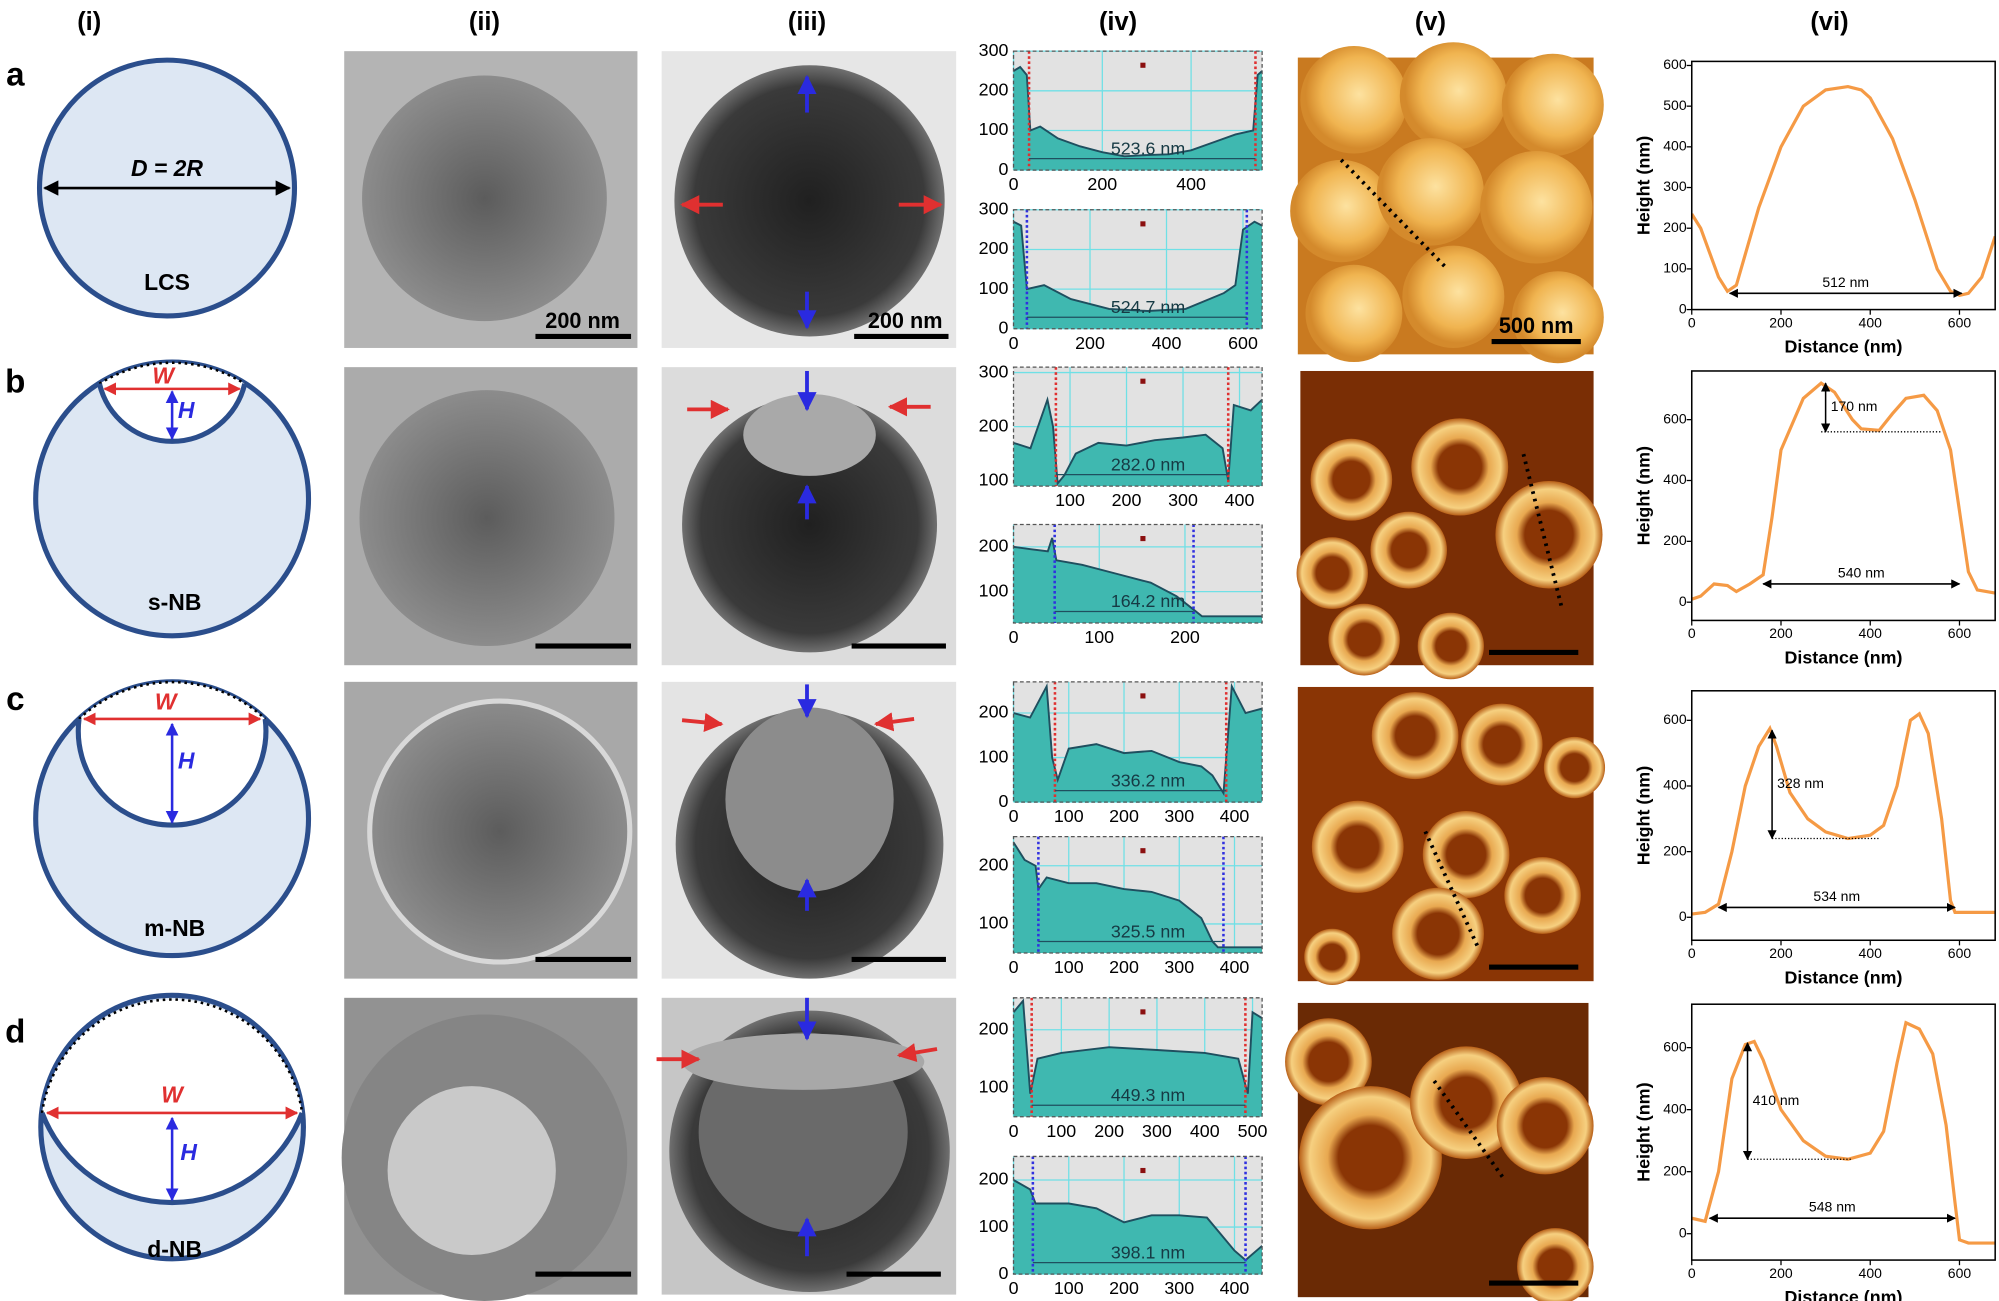  I want to click on measure-label: 282.0 nm, so click(1148, 464).